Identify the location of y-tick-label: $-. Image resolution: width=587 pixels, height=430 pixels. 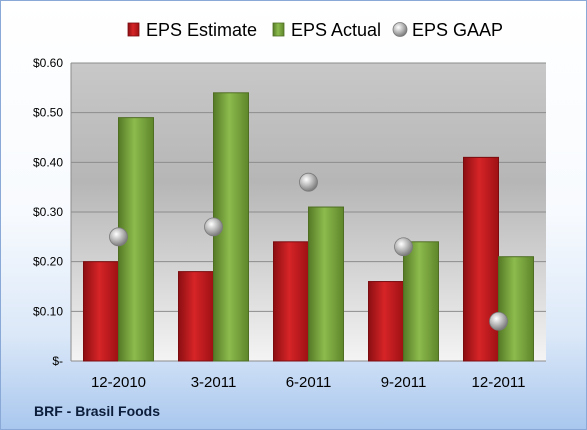
(57, 361).